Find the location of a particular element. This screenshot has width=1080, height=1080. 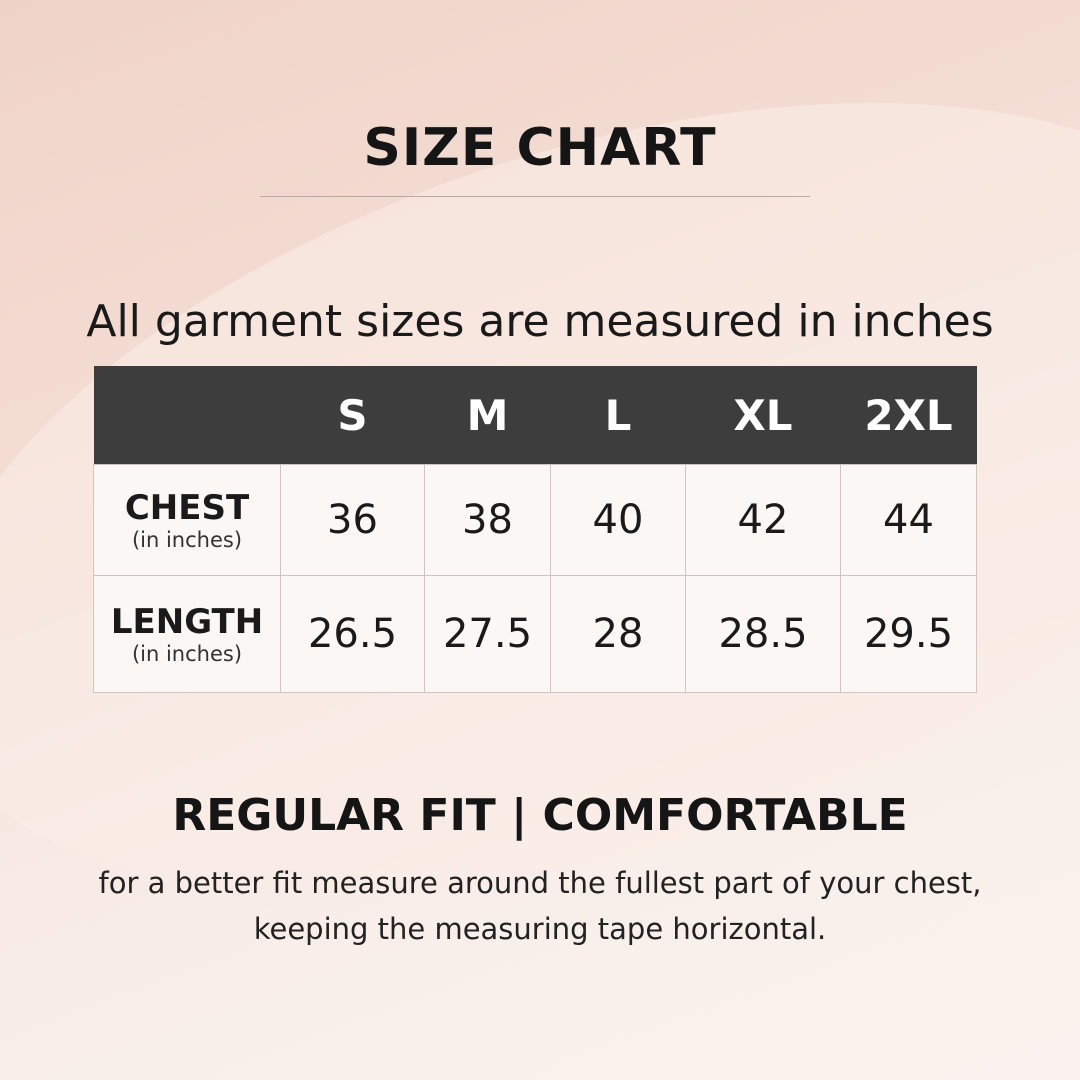

subtitle: All garment sizes are measured in inches is located at coordinates (540, 321).